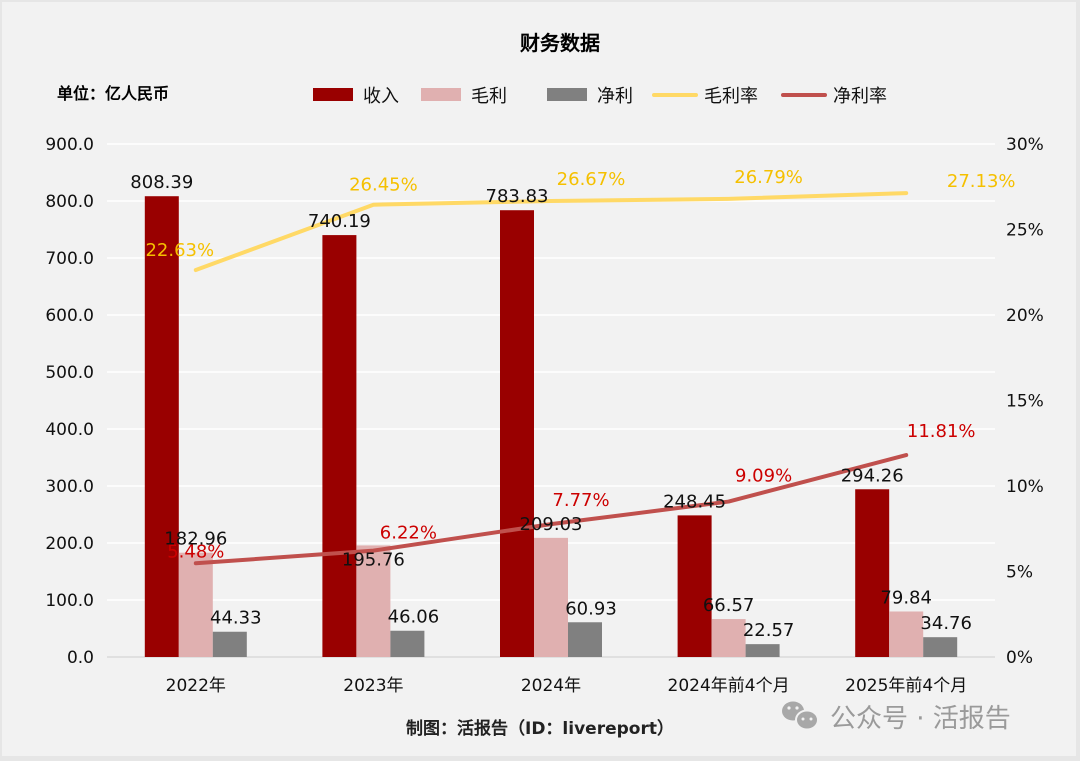 This screenshot has width=1080, height=761. I want to click on legend: 收入 毛利 净利 毛利率 净利率, so click(600, 96).